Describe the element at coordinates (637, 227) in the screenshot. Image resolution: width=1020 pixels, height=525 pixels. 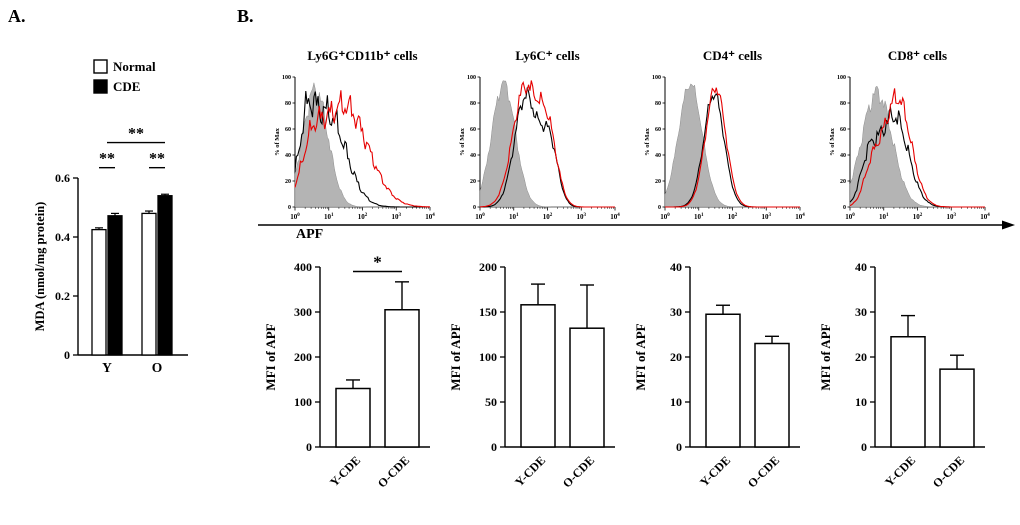
I see `apf-axis-arrow` at that location.